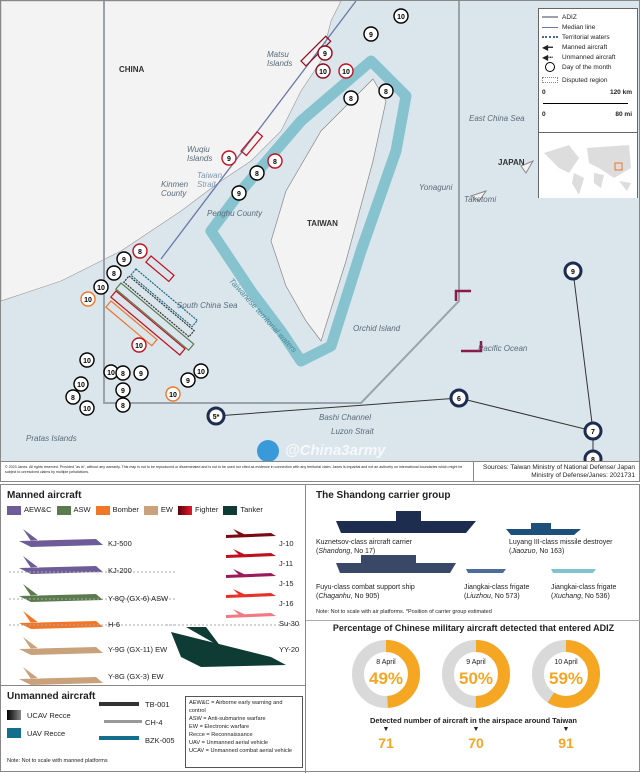 Image resolution: width=640 pixels, height=773 pixels. I want to click on aircraft-label: H-6, so click(114, 624).